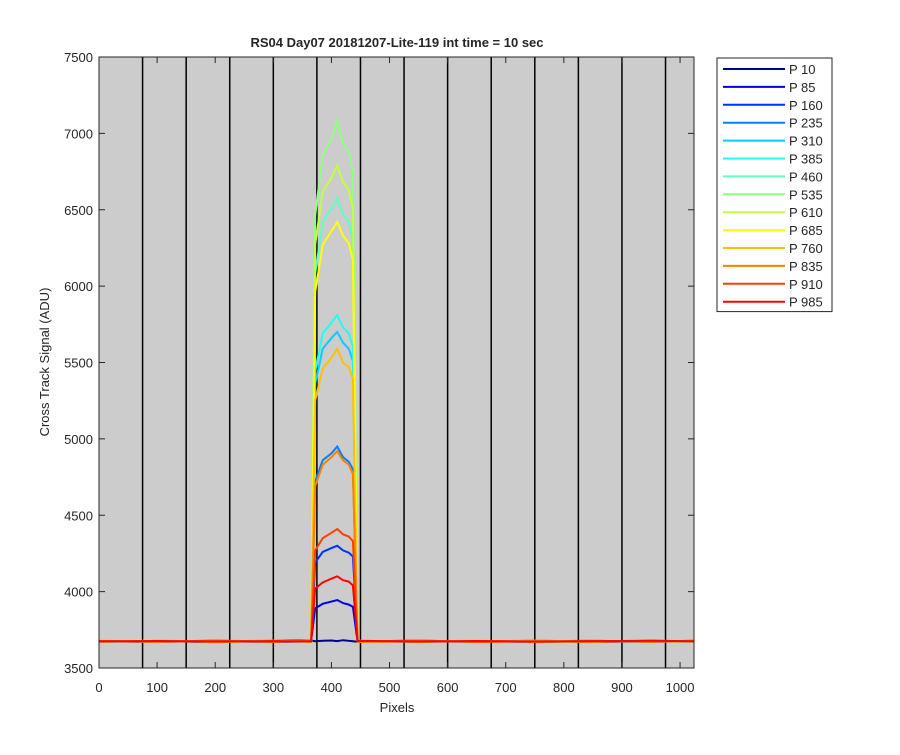 Image resolution: width=900 pixels, height=755 pixels. I want to click on y-tick-label: 4500, so click(78, 515).